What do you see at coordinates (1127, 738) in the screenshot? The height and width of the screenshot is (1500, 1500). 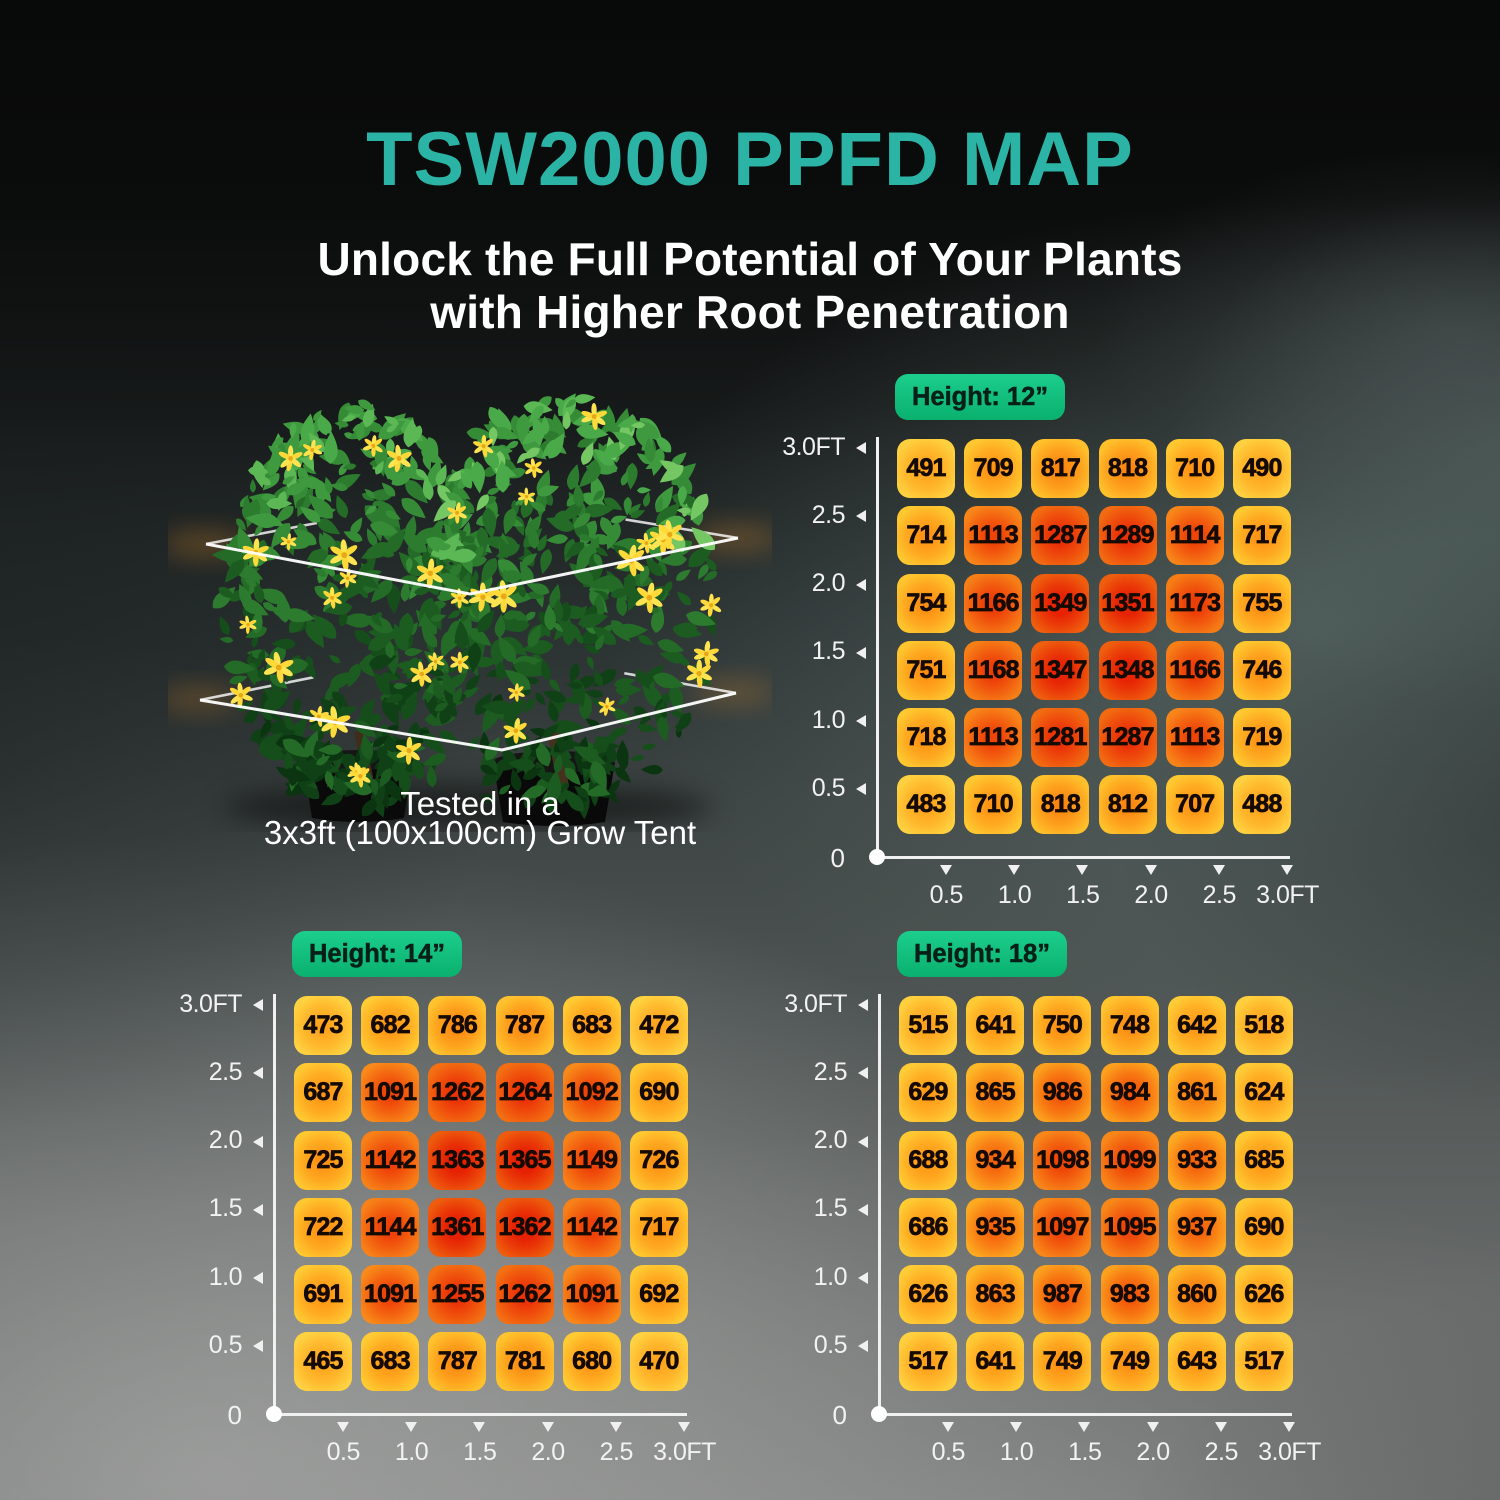 I see `heatmap-cell-r4c3: 1287` at bounding box center [1127, 738].